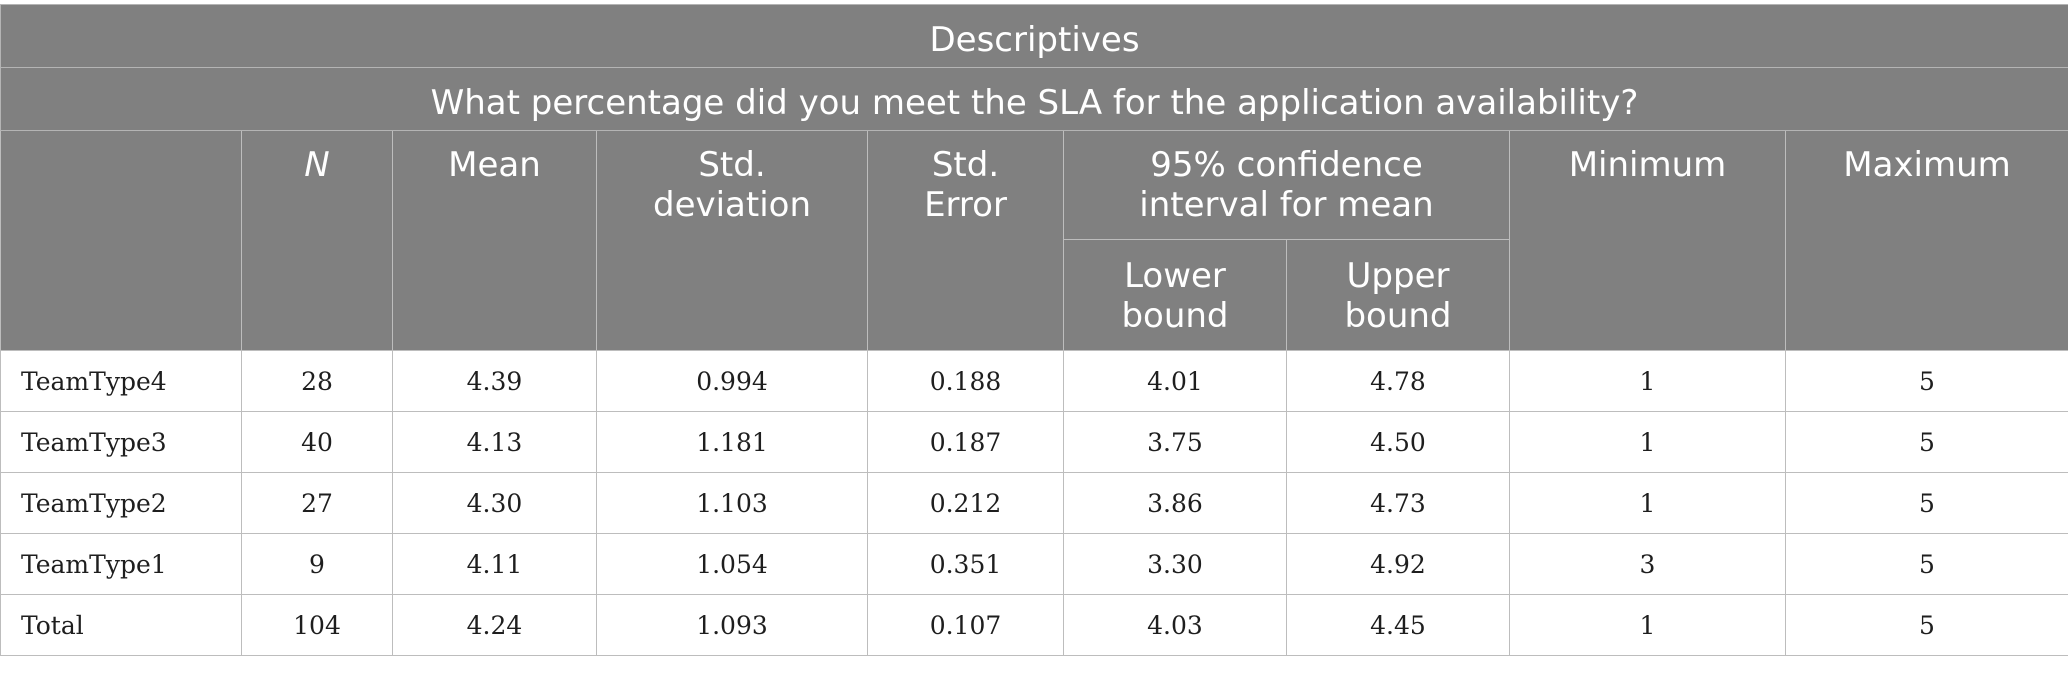 The height and width of the screenshot is (686, 2068). Describe the element at coordinates (732, 381) in the screenshot. I see `cell-std-deviation: 0.994` at that location.